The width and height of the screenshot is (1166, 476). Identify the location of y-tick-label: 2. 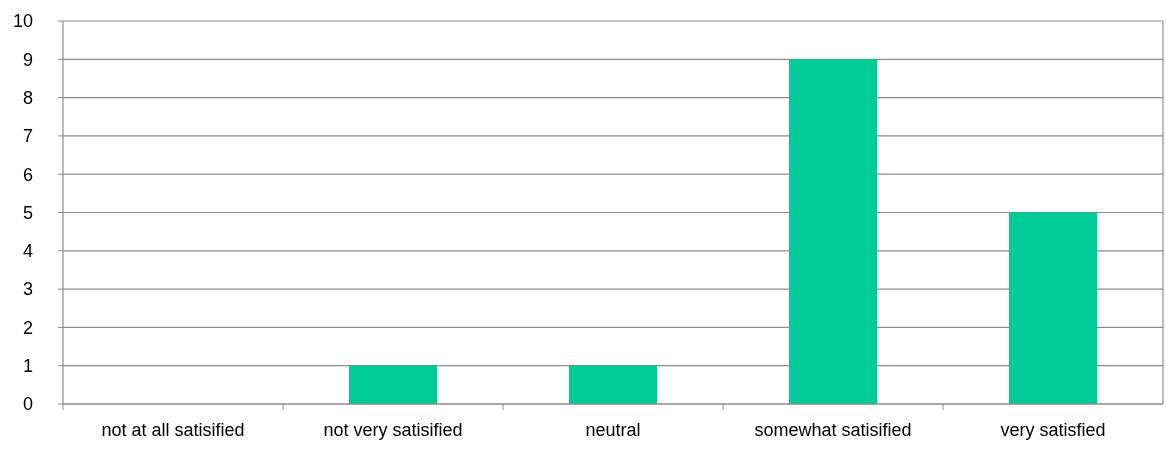
(27, 327).